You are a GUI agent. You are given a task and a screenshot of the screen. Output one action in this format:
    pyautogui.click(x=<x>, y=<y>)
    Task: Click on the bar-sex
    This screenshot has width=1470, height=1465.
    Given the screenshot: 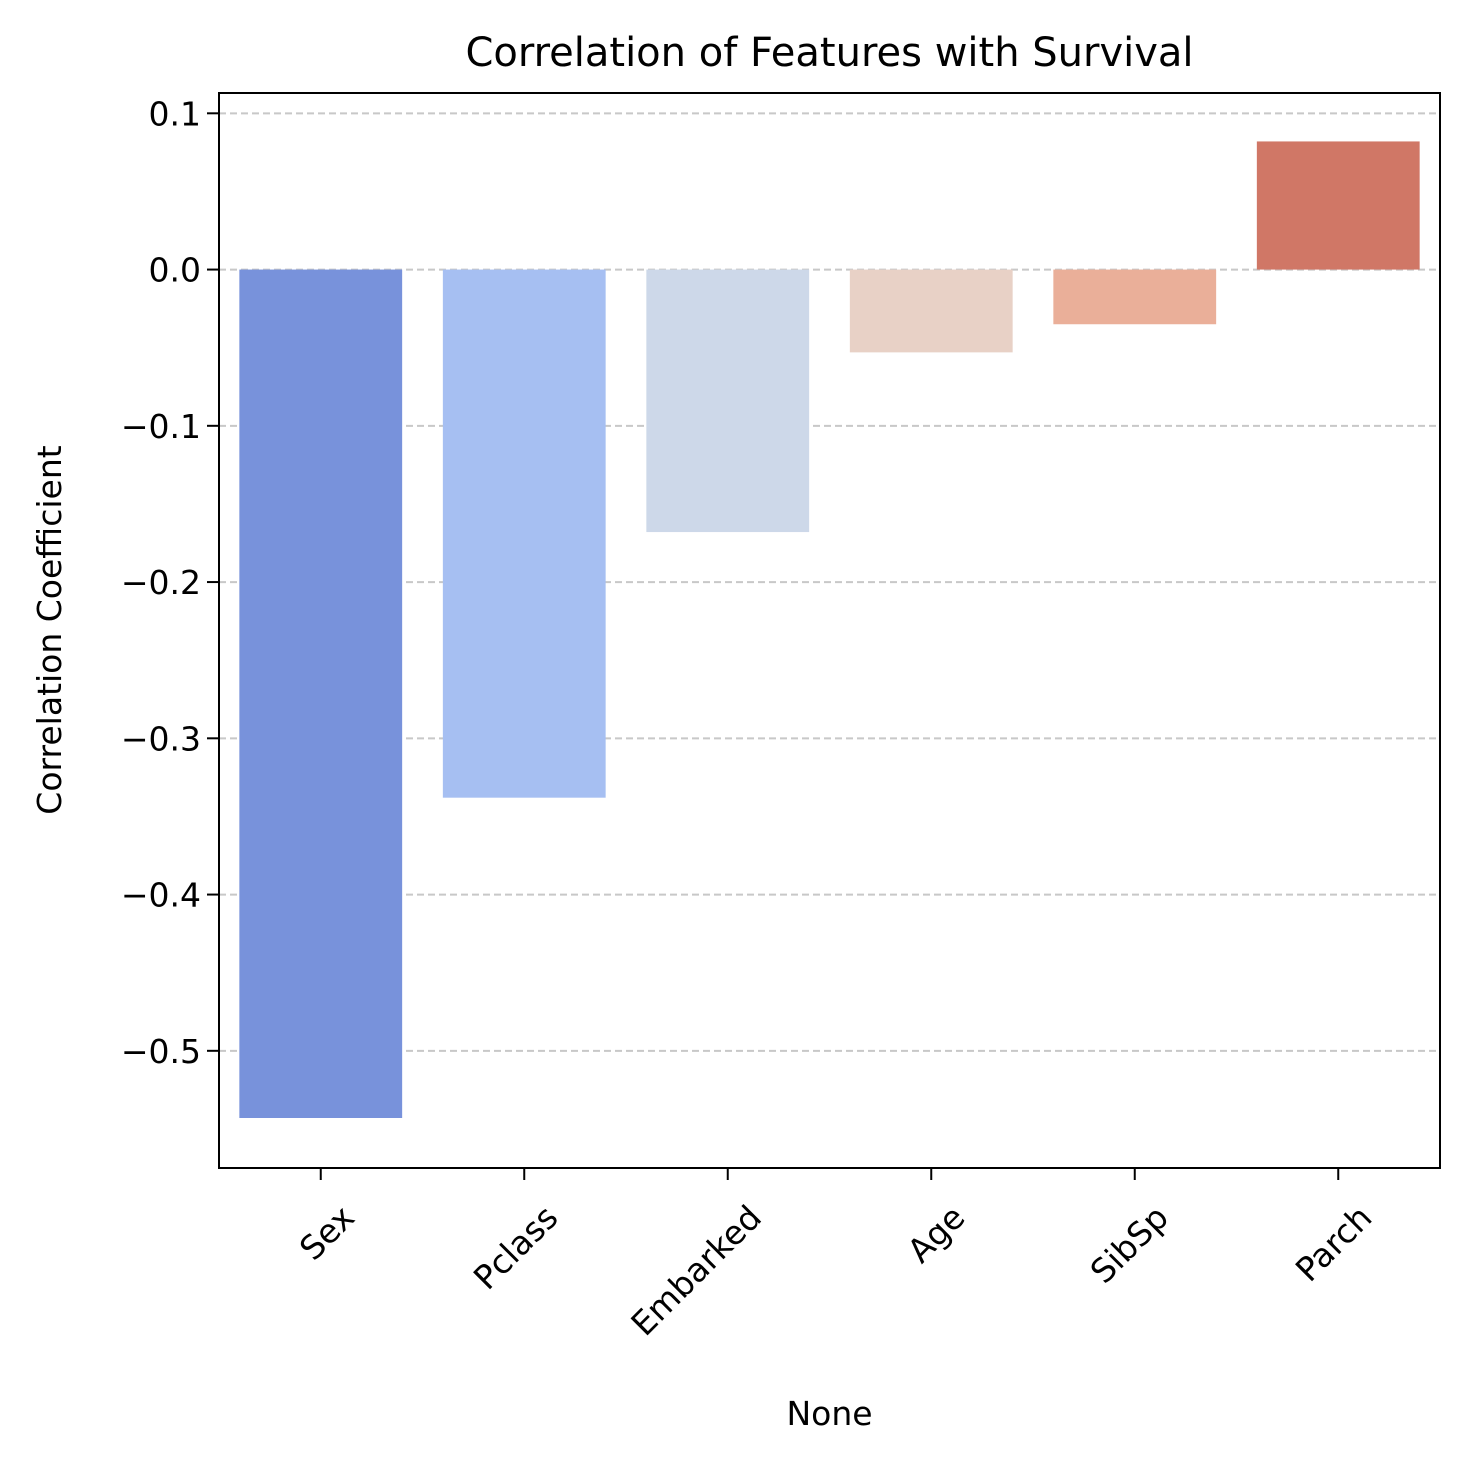 What is the action you would take?
    pyautogui.click(x=321, y=693)
    